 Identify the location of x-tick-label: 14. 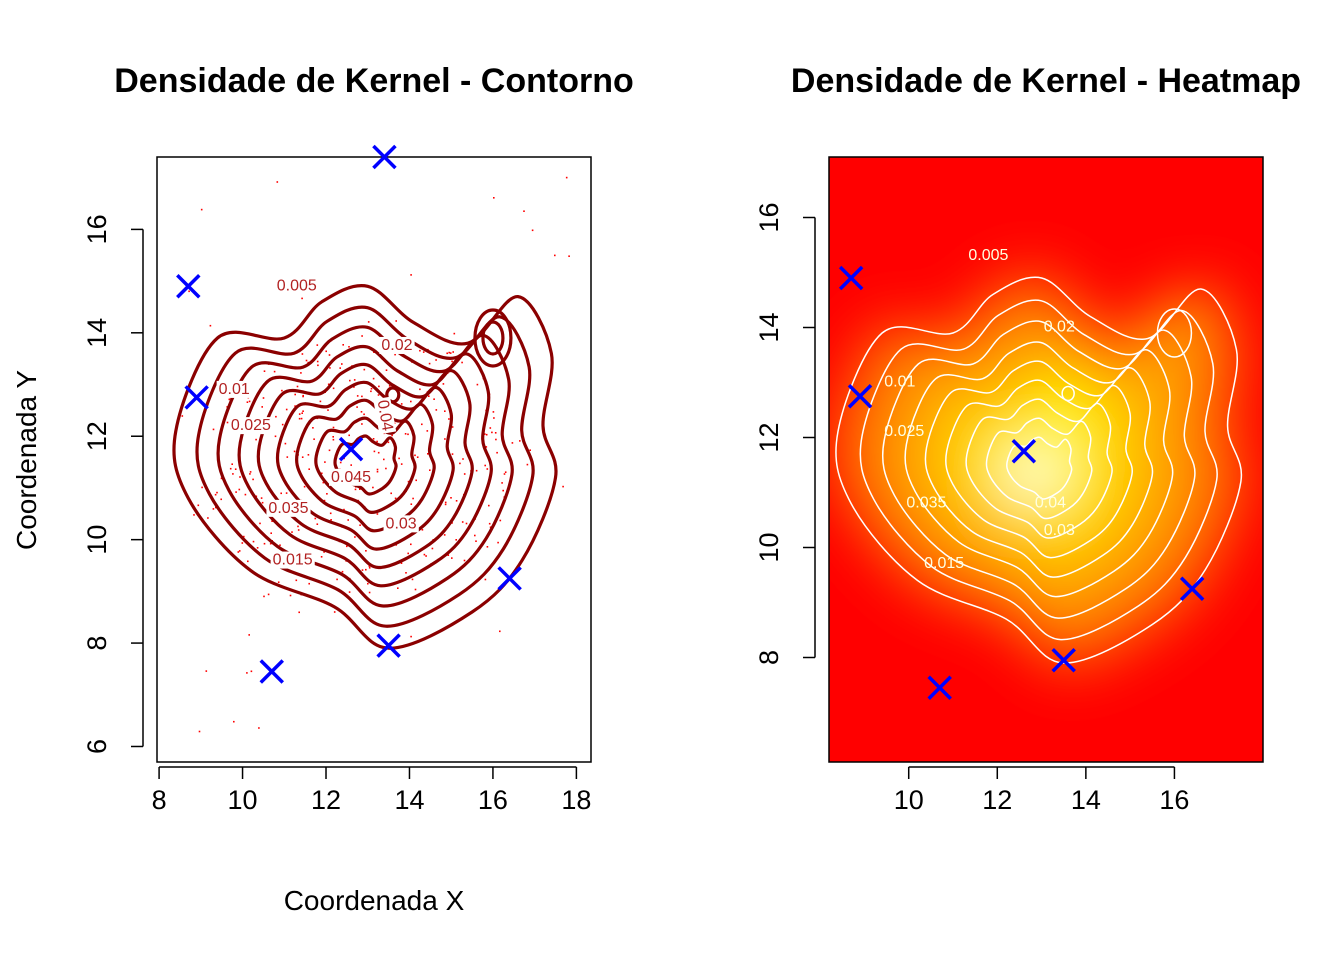
(409, 800).